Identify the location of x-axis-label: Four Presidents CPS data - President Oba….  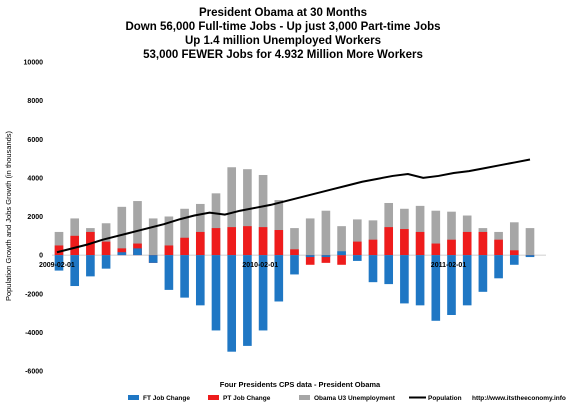
(300, 384).